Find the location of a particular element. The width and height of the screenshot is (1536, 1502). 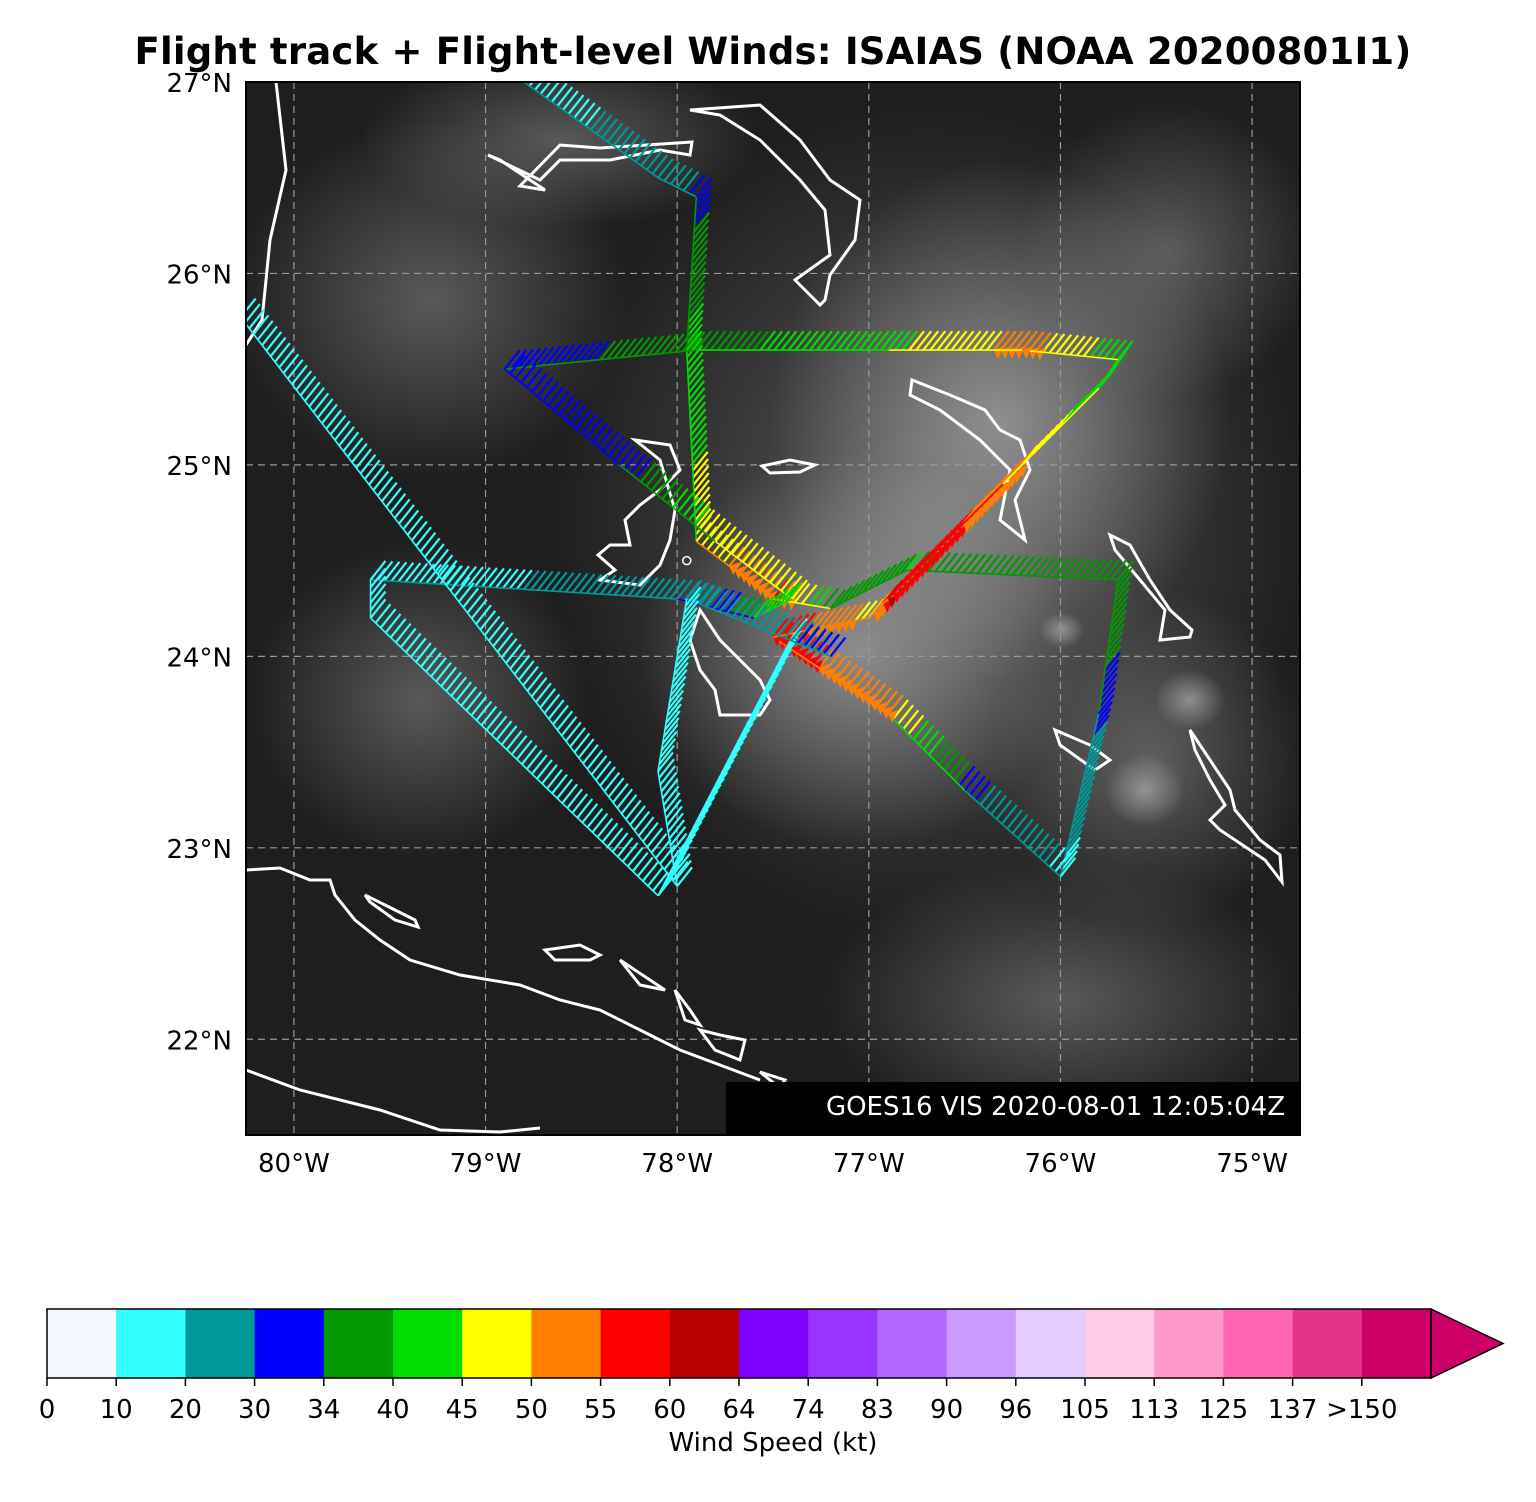

colorbar-tick-label: 60 is located at coordinates (669, 1410).